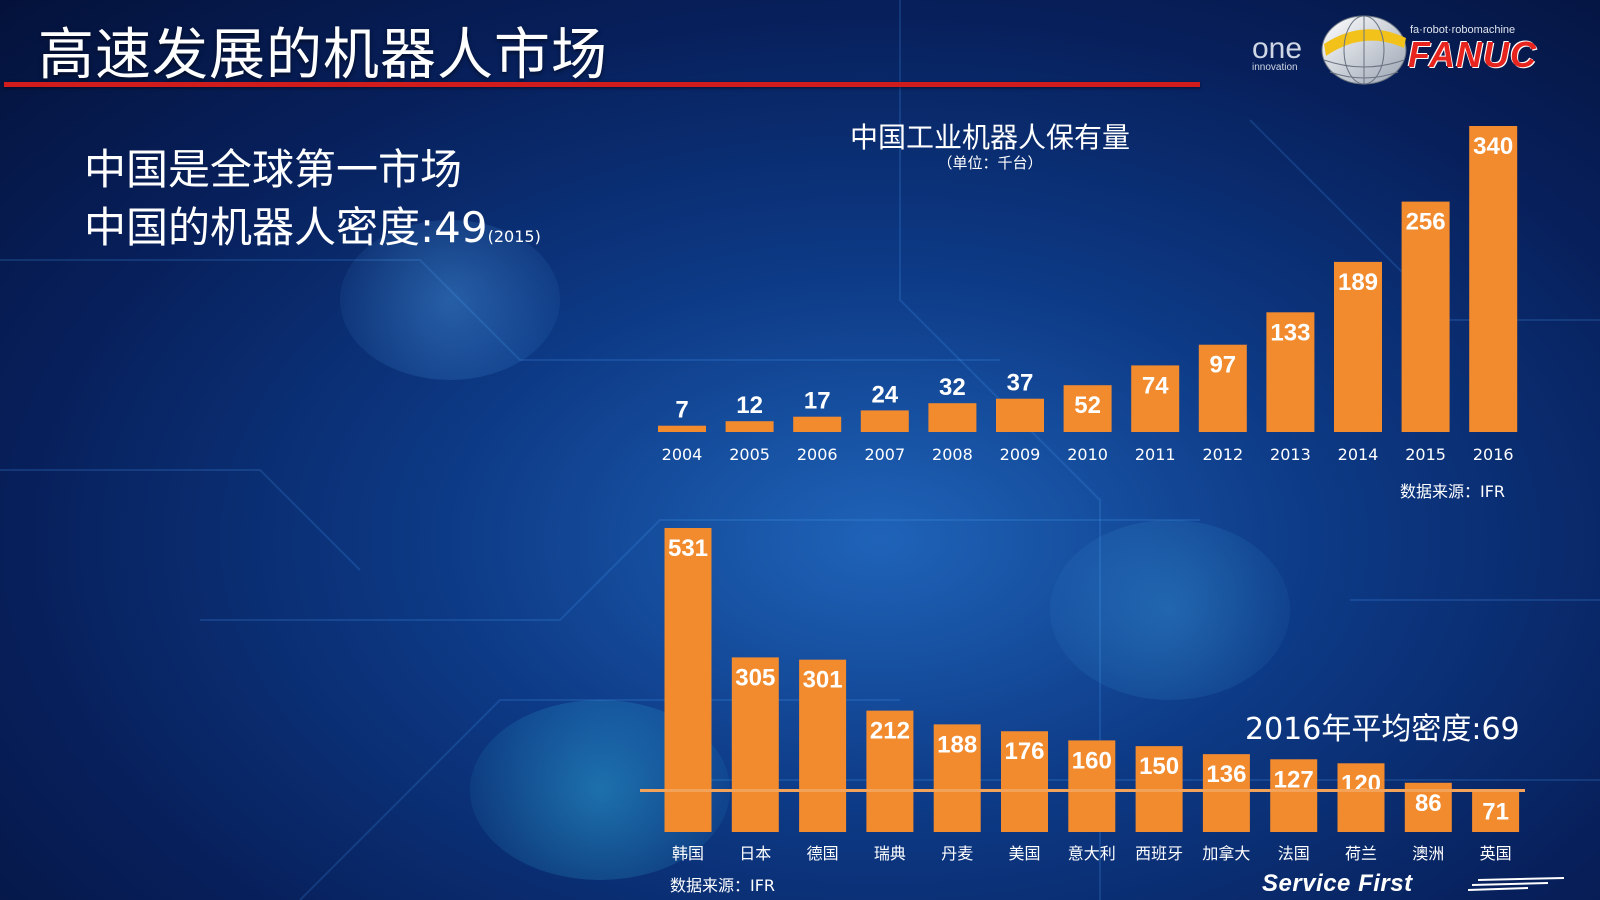 The image size is (1600, 900). What do you see at coordinates (1226, 853) in the screenshot?
I see `tick-label: 加拿大` at bounding box center [1226, 853].